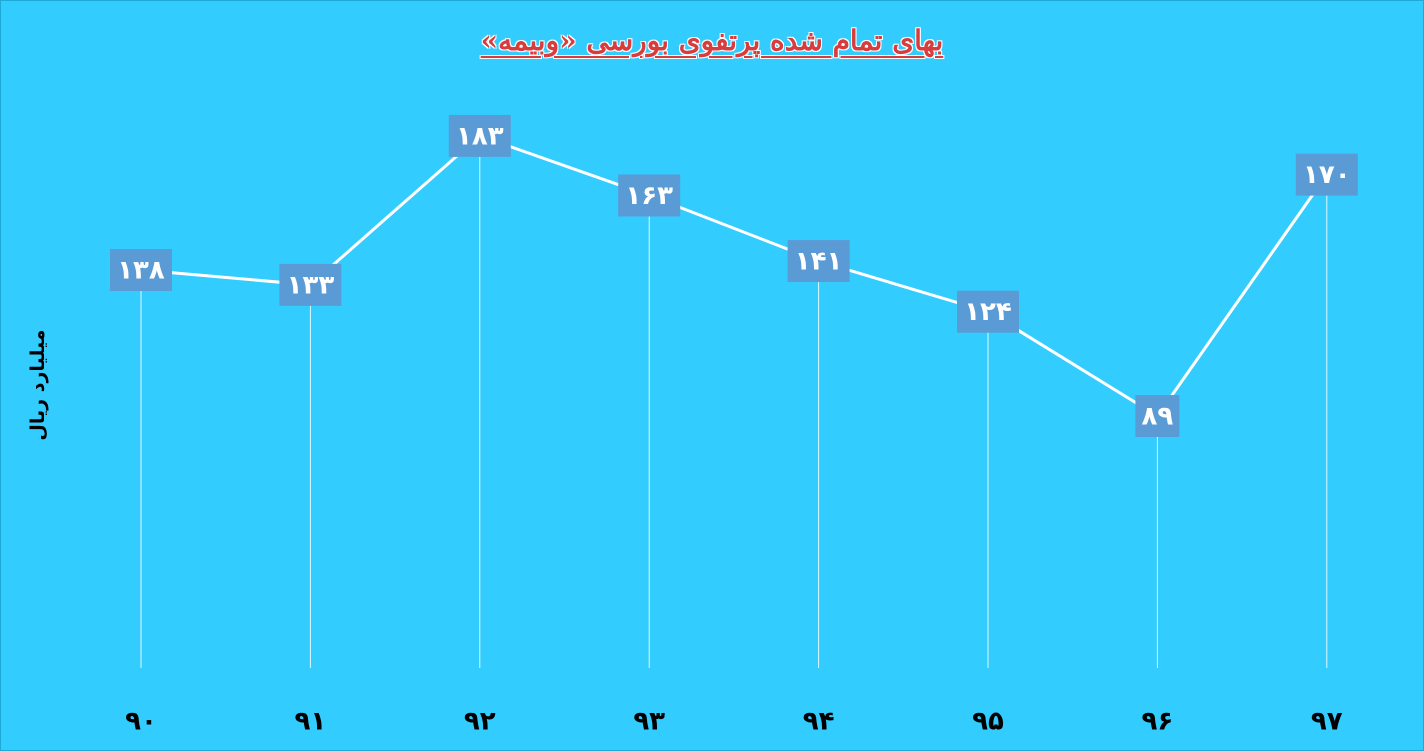  What do you see at coordinates (480, 722) in the screenshot?
I see `x-tick-label: ۹۲` at bounding box center [480, 722].